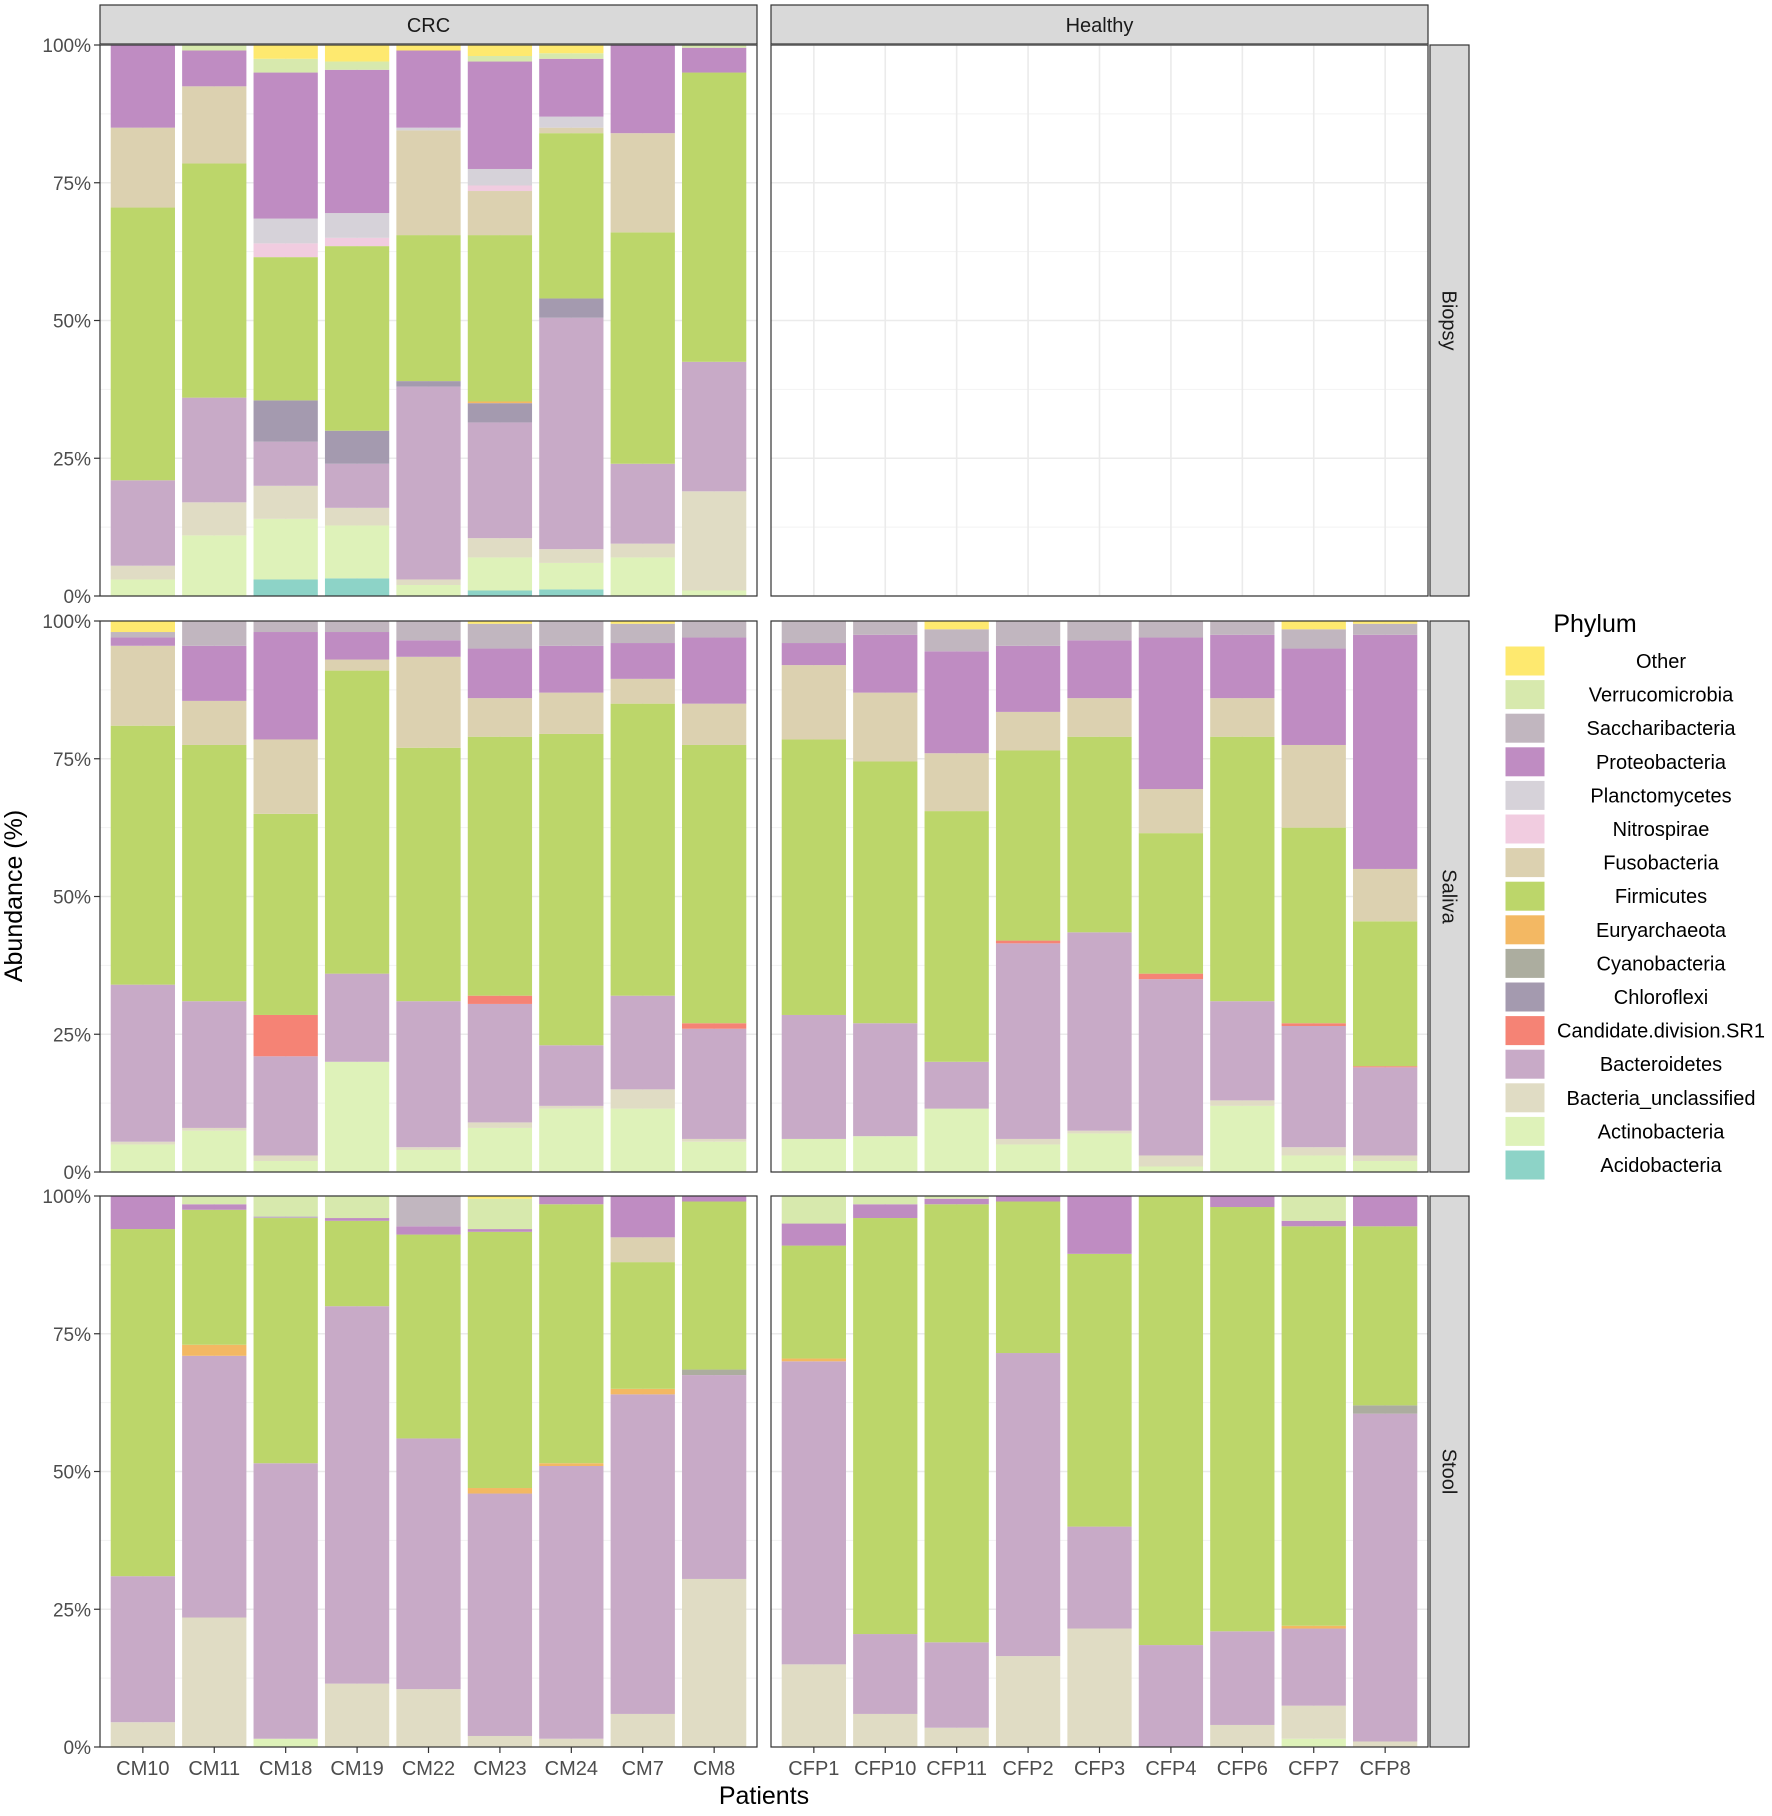 Image resolution: width=1772 pixels, height=1816 pixels. What do you see at coordinates (142, 635) in the screenshot?
I see `bar-segment-saccharibacteria: CM10 Saccharibacteria: 1%` at bounding box center [142, 635].